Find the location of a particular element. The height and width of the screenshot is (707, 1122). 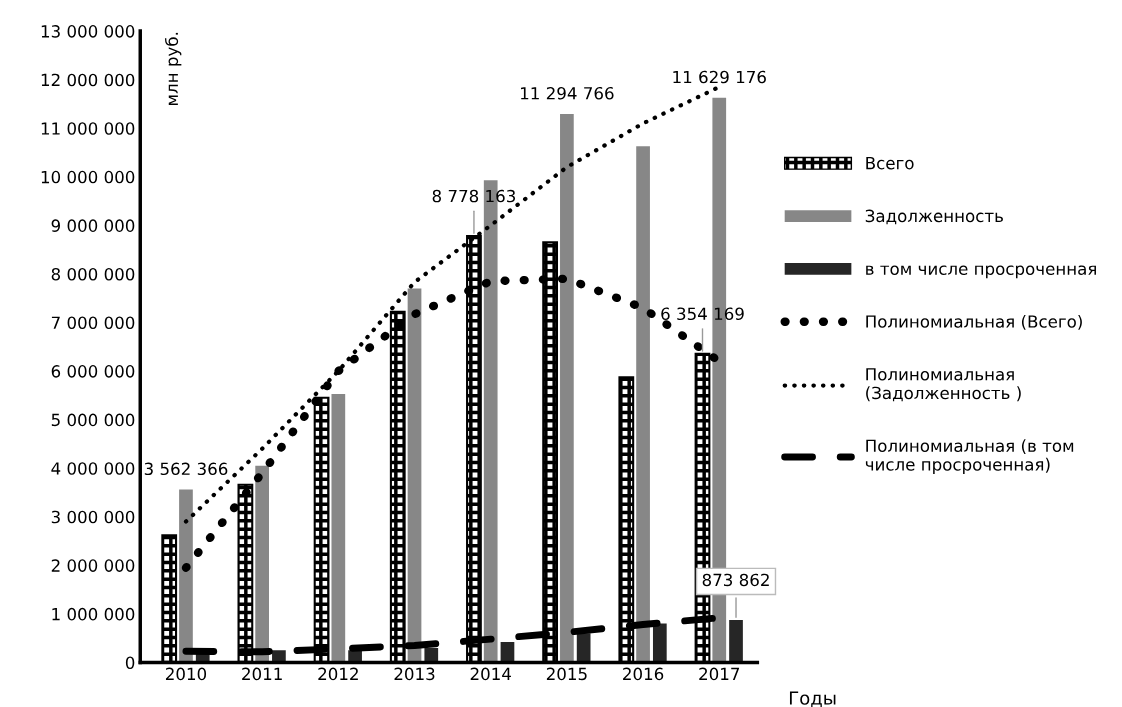

y-tick-label: 0 is located at coordinates (130, 663).